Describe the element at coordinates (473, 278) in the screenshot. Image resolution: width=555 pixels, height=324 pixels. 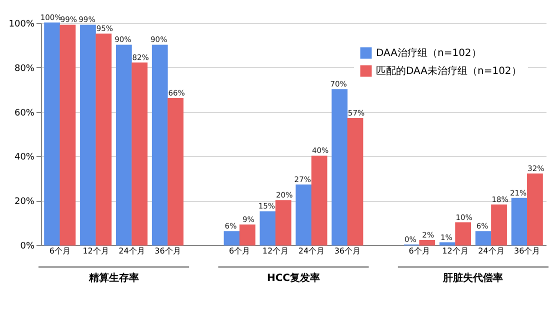
I see `text: 肝脏失代偿率` at that location.